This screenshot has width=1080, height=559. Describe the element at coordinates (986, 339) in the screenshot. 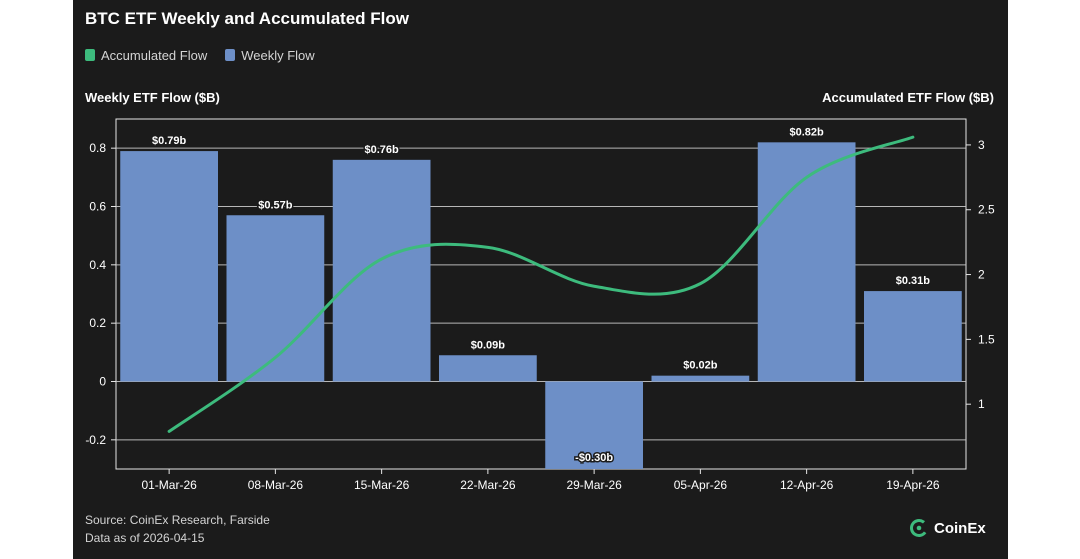

I see `right-tick-label-1: 1.5` at that location.